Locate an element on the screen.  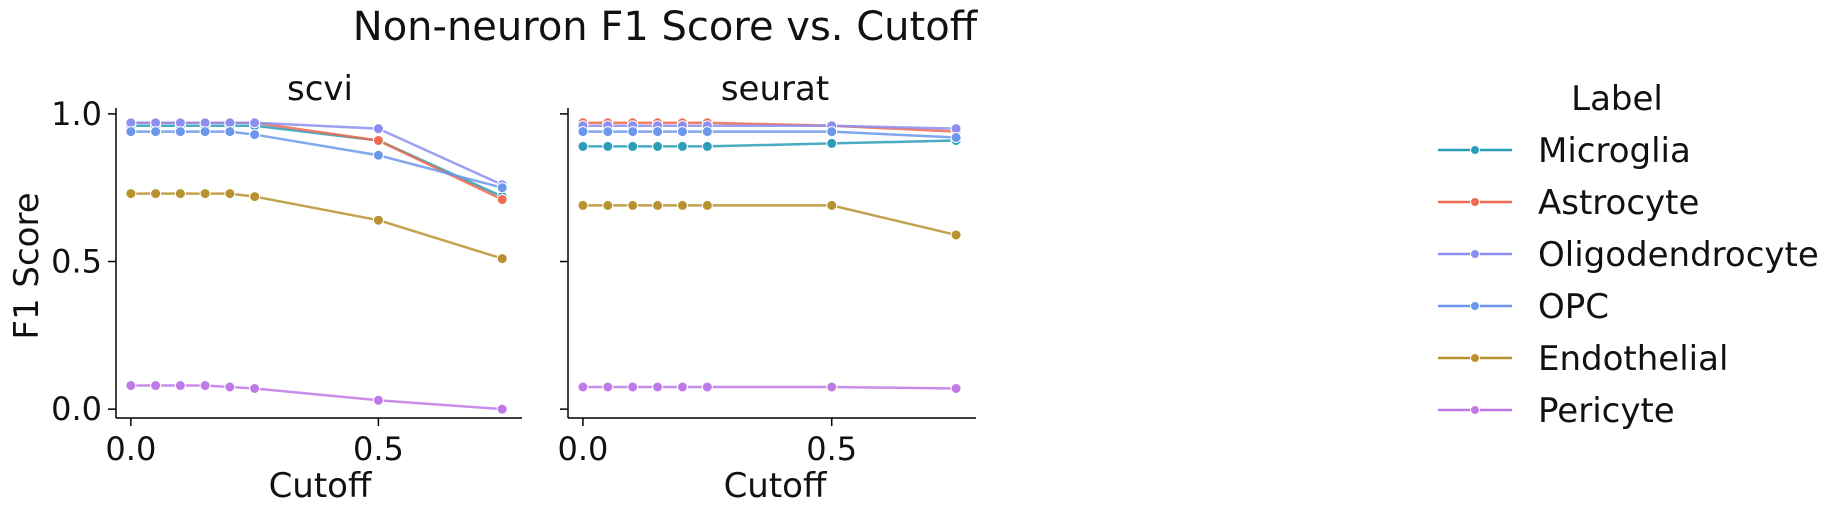
series-line-oligodendrocyte is located at coordinates (769, 127).